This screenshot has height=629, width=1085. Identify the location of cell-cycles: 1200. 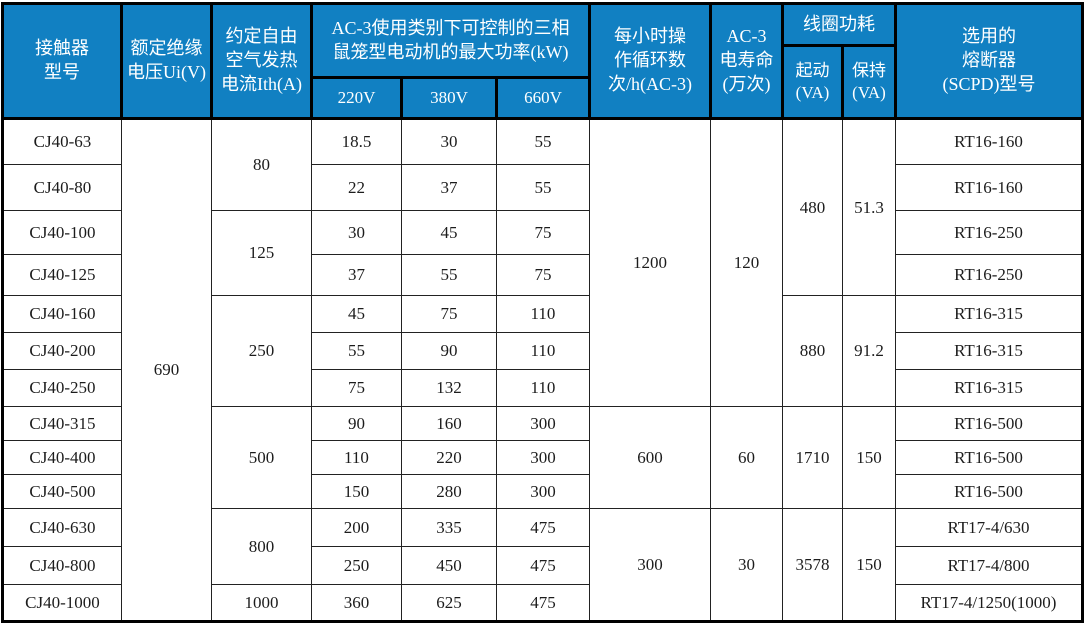
(650, 262).